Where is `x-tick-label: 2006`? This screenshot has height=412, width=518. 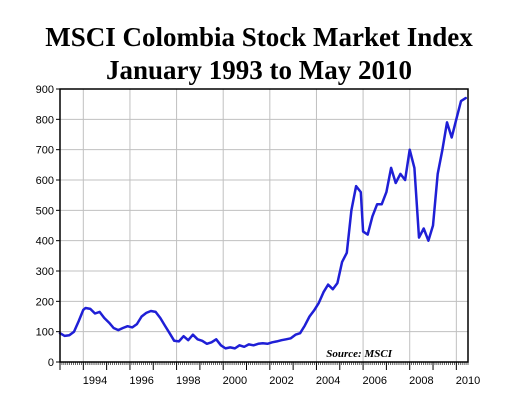
x-tick-label: 2006 is located at coordinates (375, 381).